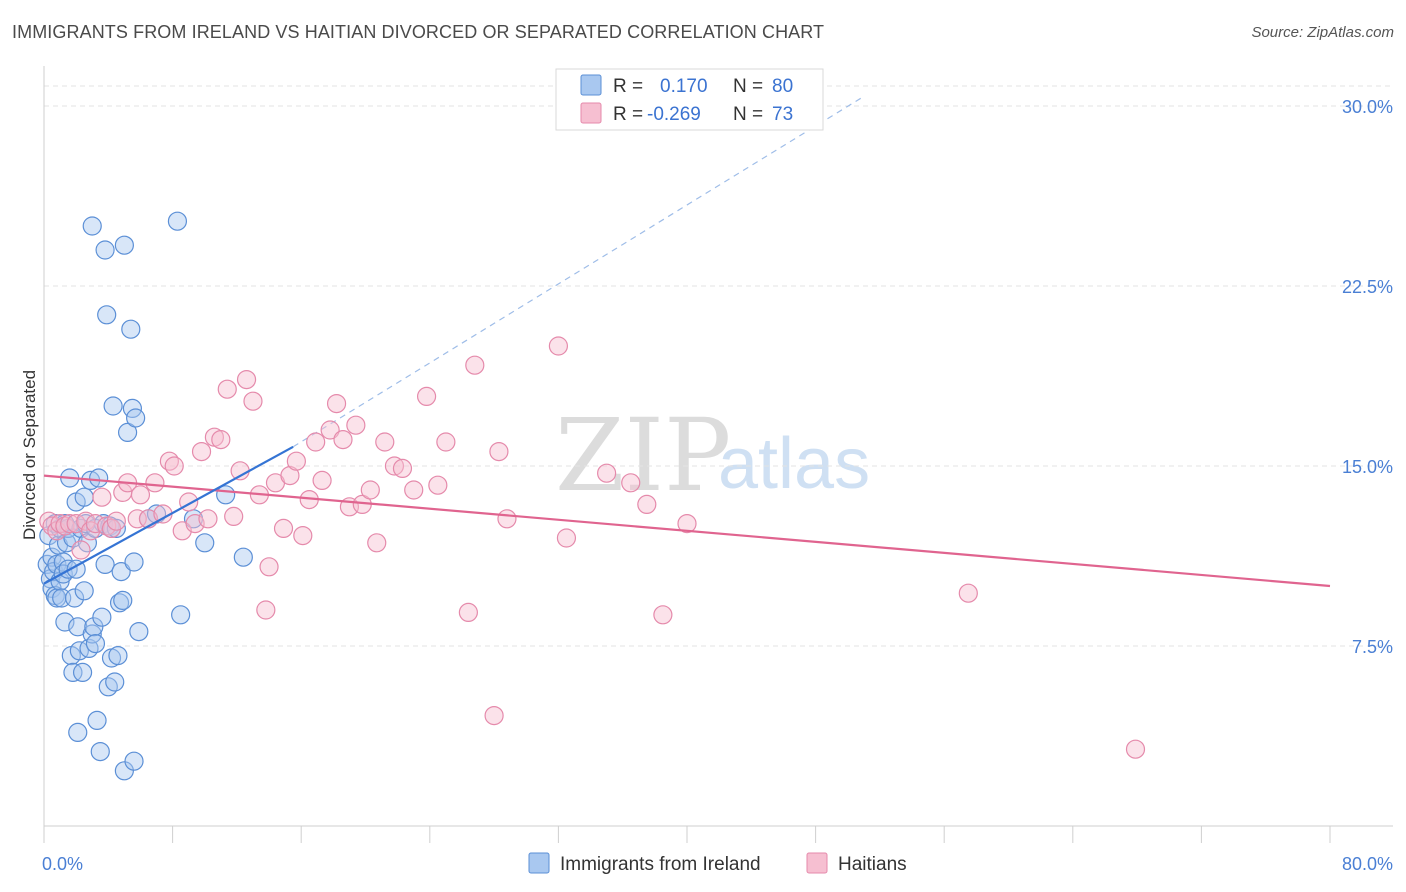 The height and width of the screenshot is (892, 1406). I want to click on y-tick-3: 30.0%, so click(1367, 107).